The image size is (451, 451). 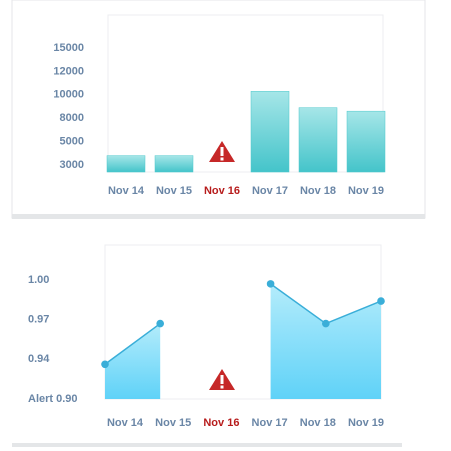 What do you see at coordinates (53, 399) in the screenshot?
I see `y-tick-label: Alert 0.90` at bounding box center [53, 399].